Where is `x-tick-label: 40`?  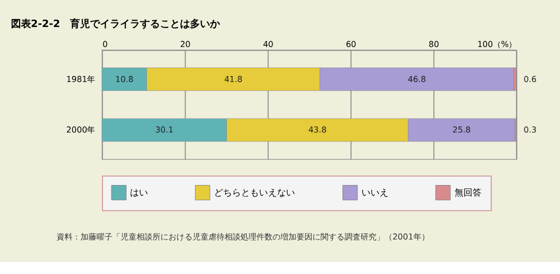
x-tick-label: 40 is located at coordinates (268, 43).